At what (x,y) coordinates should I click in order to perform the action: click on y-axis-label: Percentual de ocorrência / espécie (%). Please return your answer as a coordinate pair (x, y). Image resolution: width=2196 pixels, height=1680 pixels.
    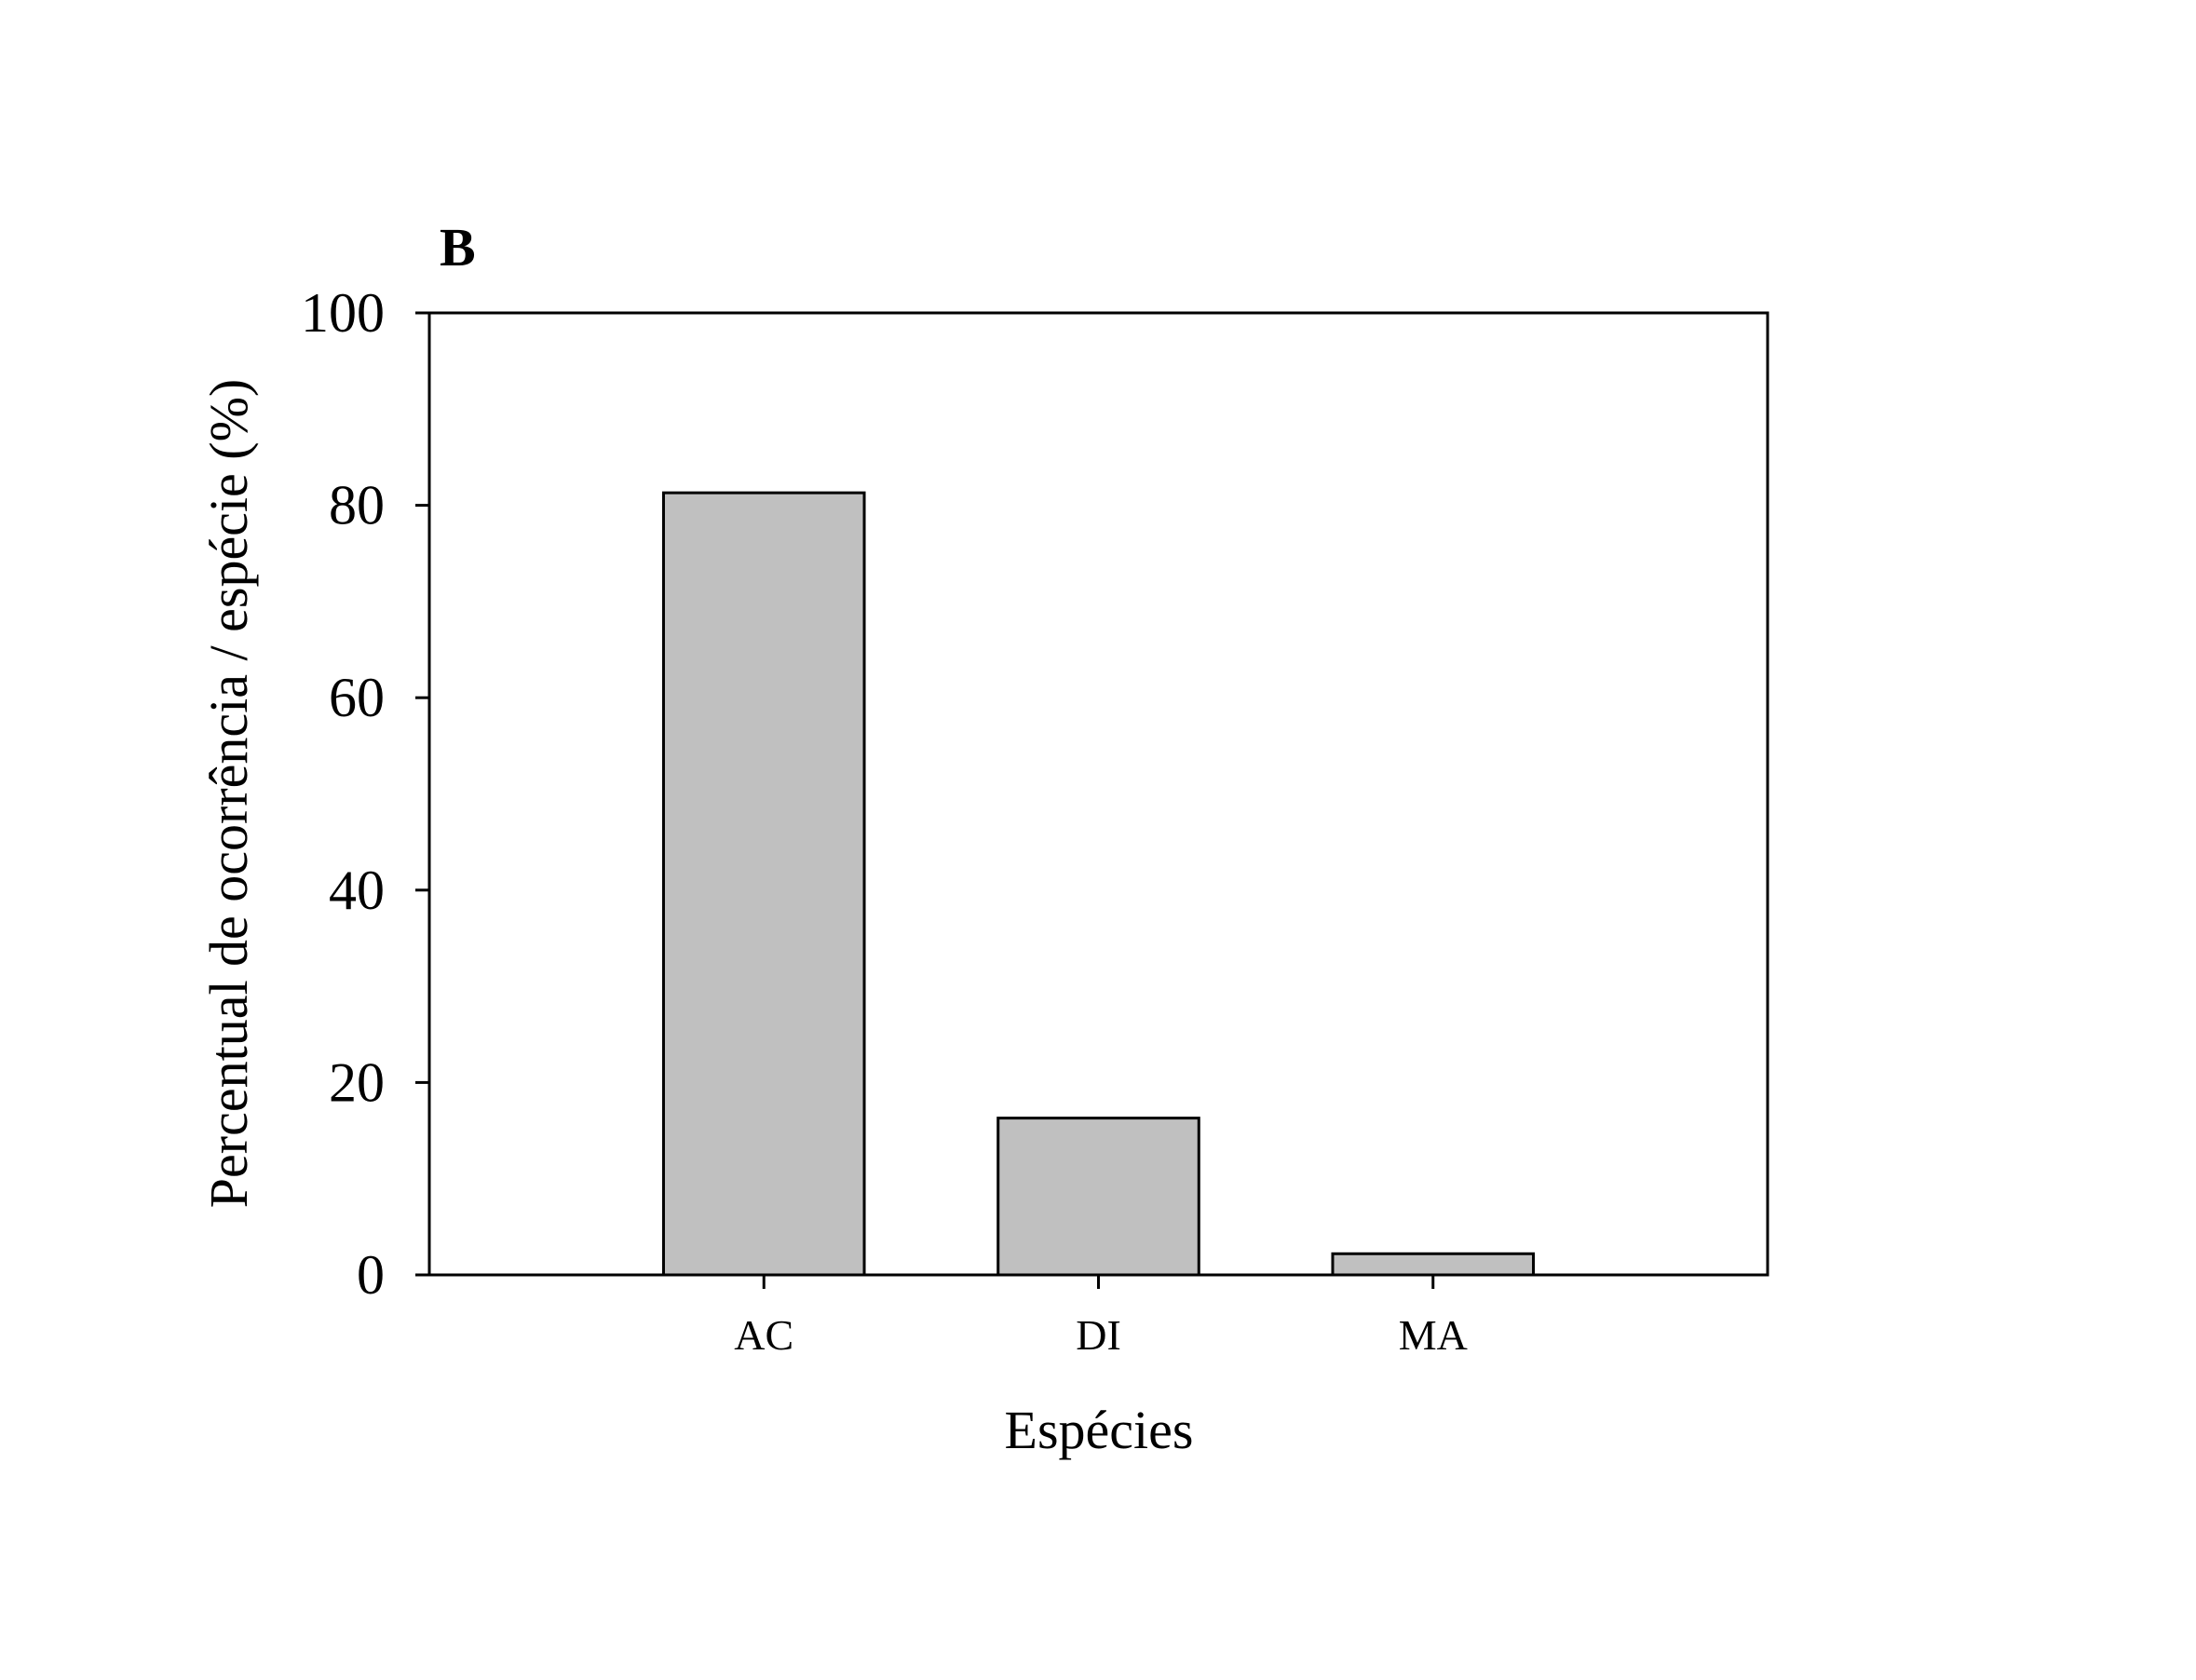
    Looking at the image, I should click on (228, 793).